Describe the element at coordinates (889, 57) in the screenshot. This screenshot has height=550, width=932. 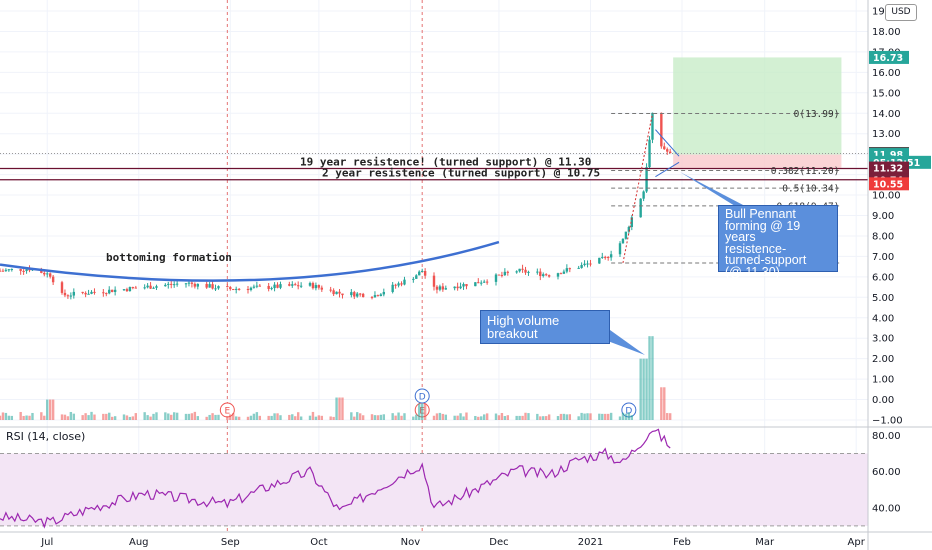
I see `price-tag: 16.73` at that location.